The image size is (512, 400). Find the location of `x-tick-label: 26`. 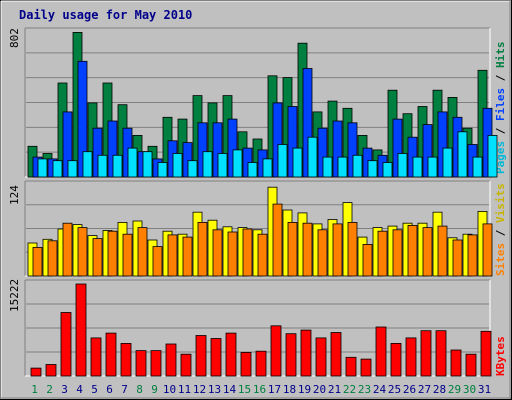

x-tick-label: 26 is located at coordinates (409, 389).